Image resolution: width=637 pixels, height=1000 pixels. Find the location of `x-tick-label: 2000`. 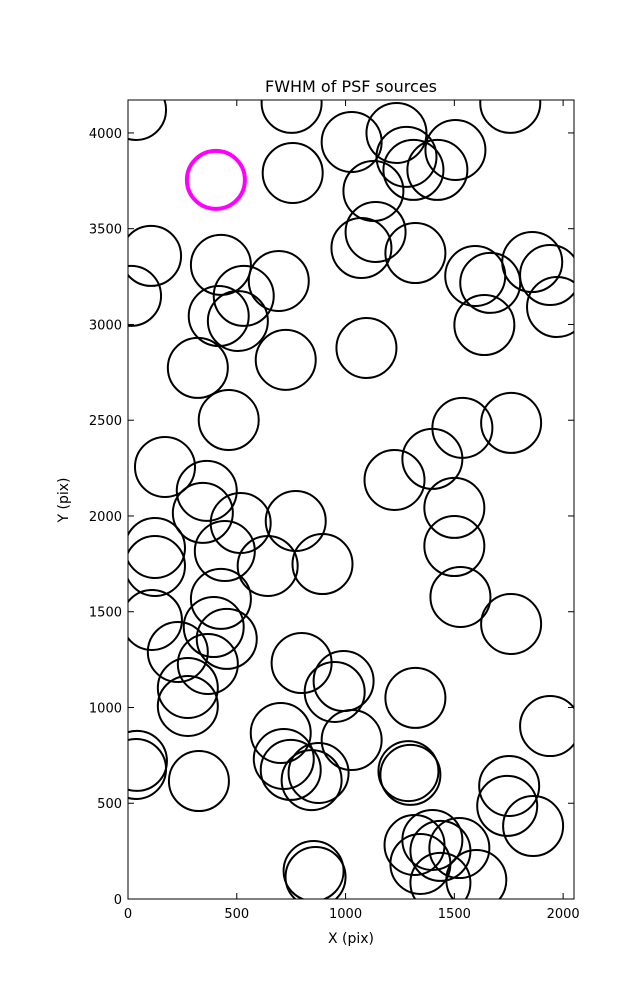

x-tick-label: 2000 is located at coordinates (563, 914).